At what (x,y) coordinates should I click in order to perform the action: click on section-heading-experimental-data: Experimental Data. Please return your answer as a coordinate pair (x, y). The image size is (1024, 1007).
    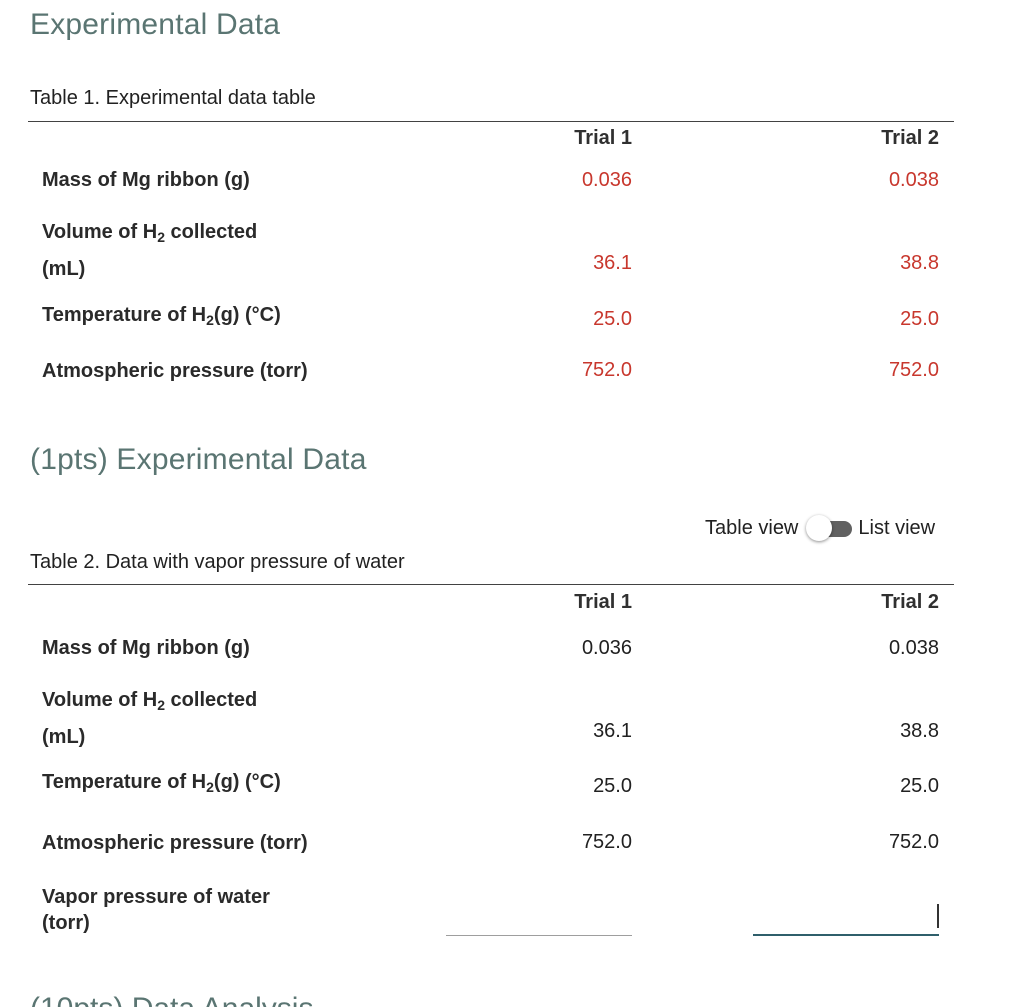
    Looking at the image, I should click on (155, 24).